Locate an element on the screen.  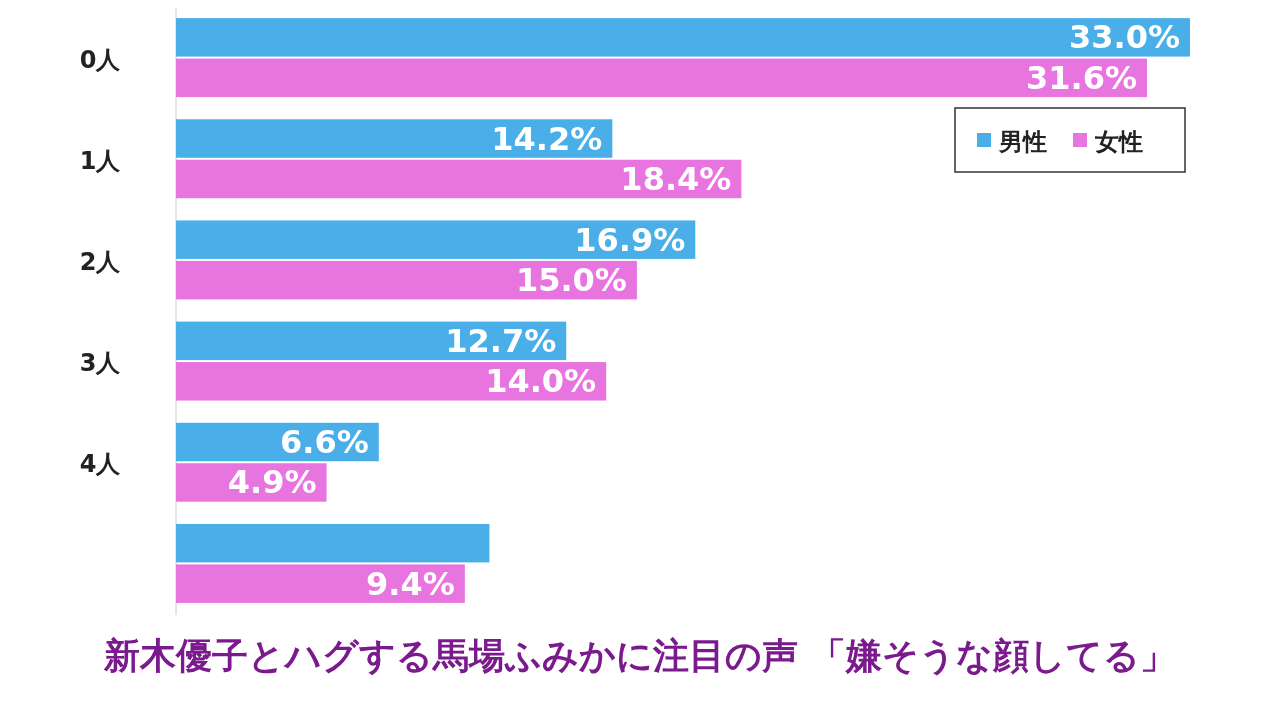
y-tick-label: 1人 is located at coordinates (100, 160).